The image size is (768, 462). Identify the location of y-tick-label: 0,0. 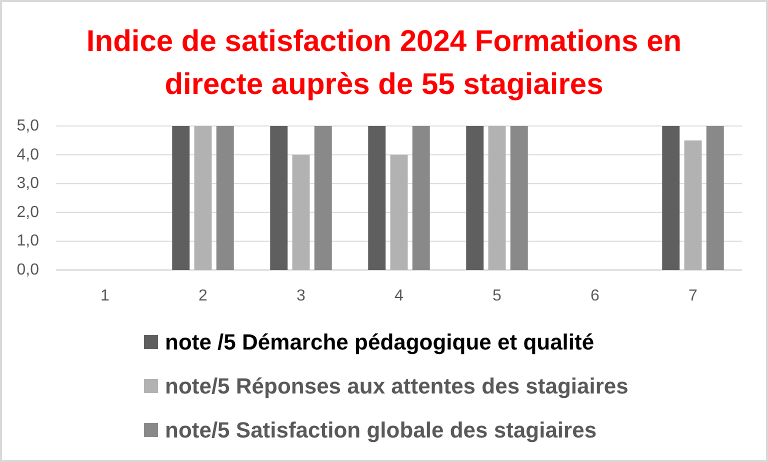
(28, 270).